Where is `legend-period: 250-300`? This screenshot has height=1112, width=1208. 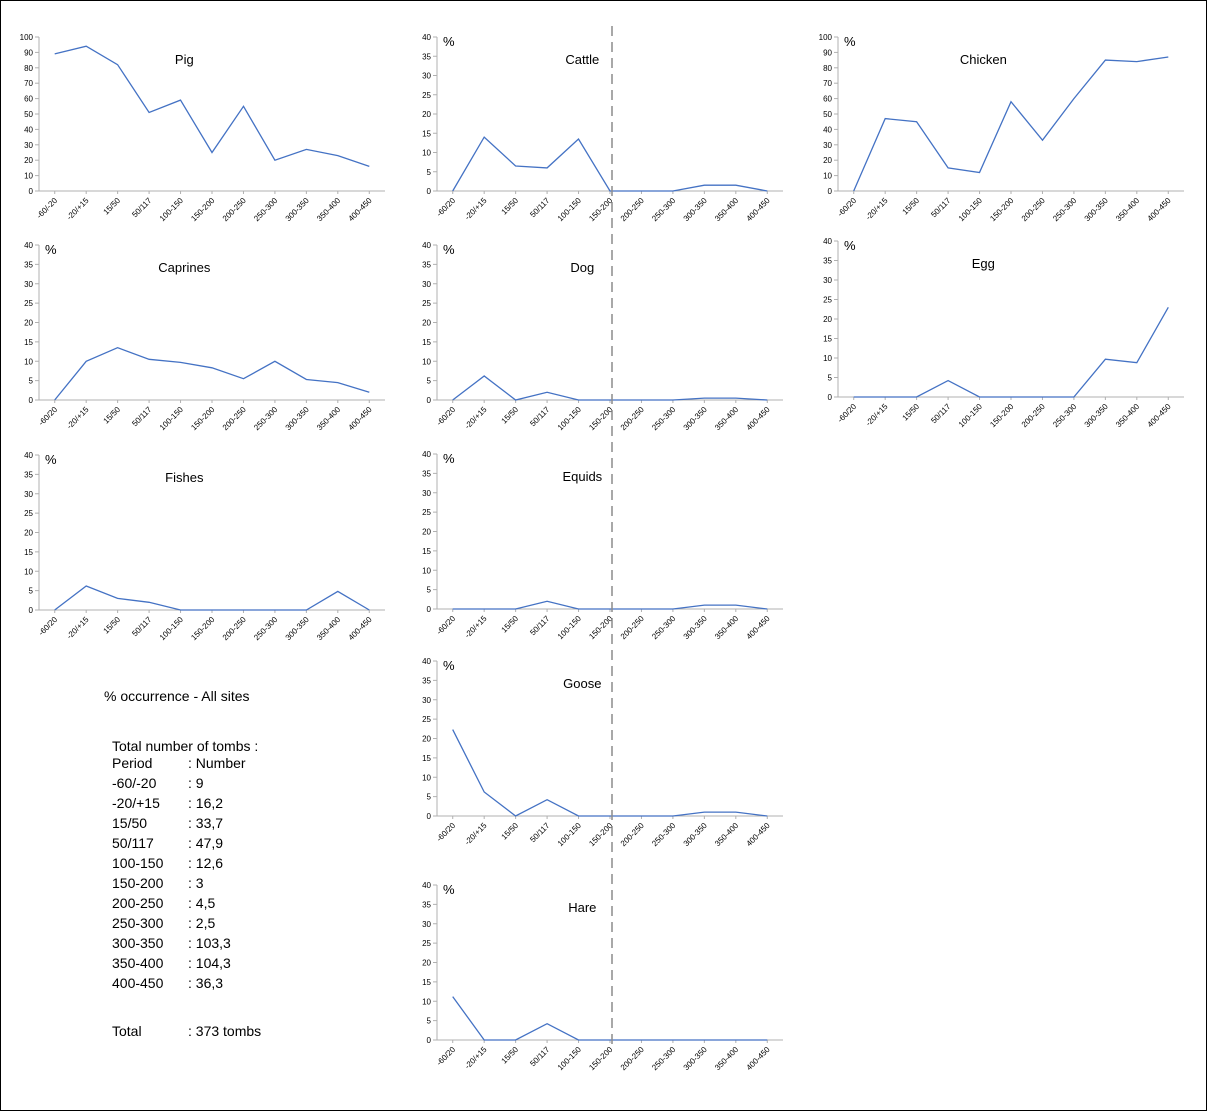 legend-period: 250-300 is located at coordinates (138, 923).